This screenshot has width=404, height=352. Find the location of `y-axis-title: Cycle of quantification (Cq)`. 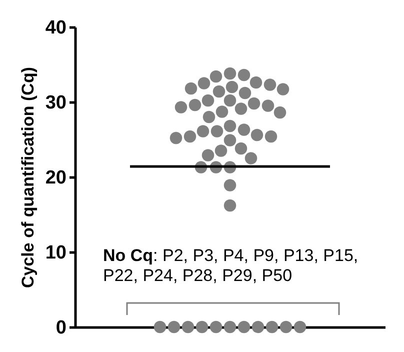

y-axis-title: Cycle of quantification (Cq) is located at coordinates (28, 177).